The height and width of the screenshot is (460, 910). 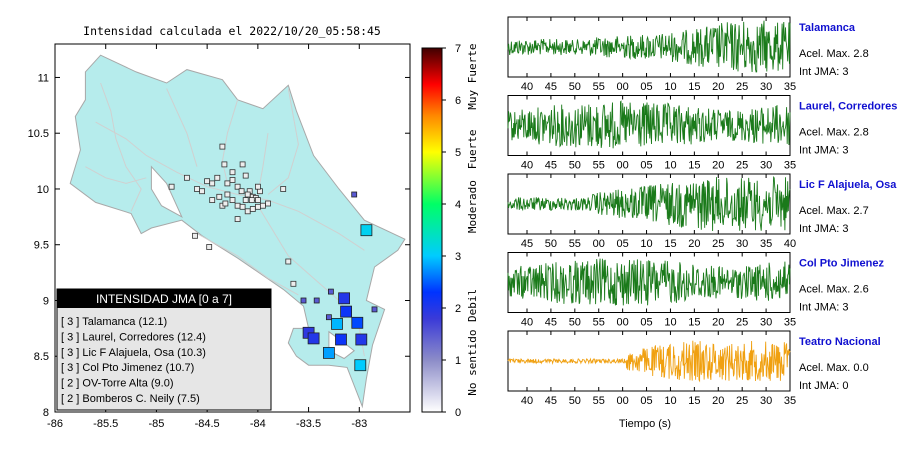 I want to click on colorbar-tick-label: 7, so click(x=458, y=49).